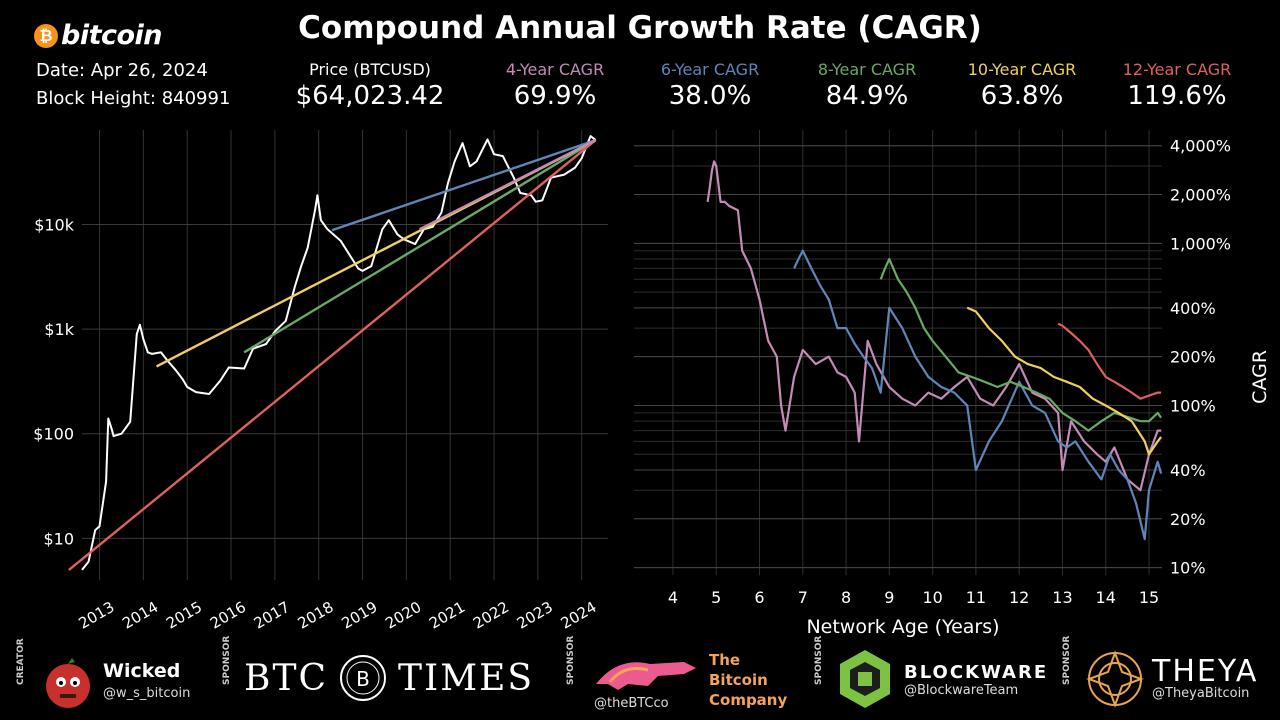 The width and height of the screenshot is (1280, 720). I want to click on x-tick-label: 2019, so click(359, 615).